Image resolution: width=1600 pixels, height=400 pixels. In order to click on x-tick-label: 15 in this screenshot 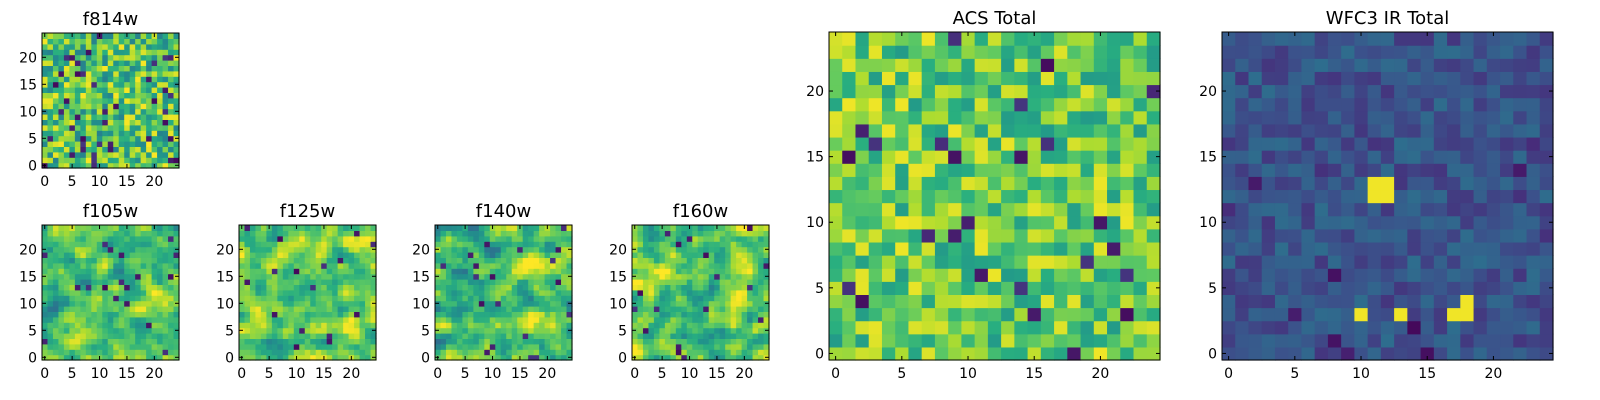, I will do `click(1427, 374)`.